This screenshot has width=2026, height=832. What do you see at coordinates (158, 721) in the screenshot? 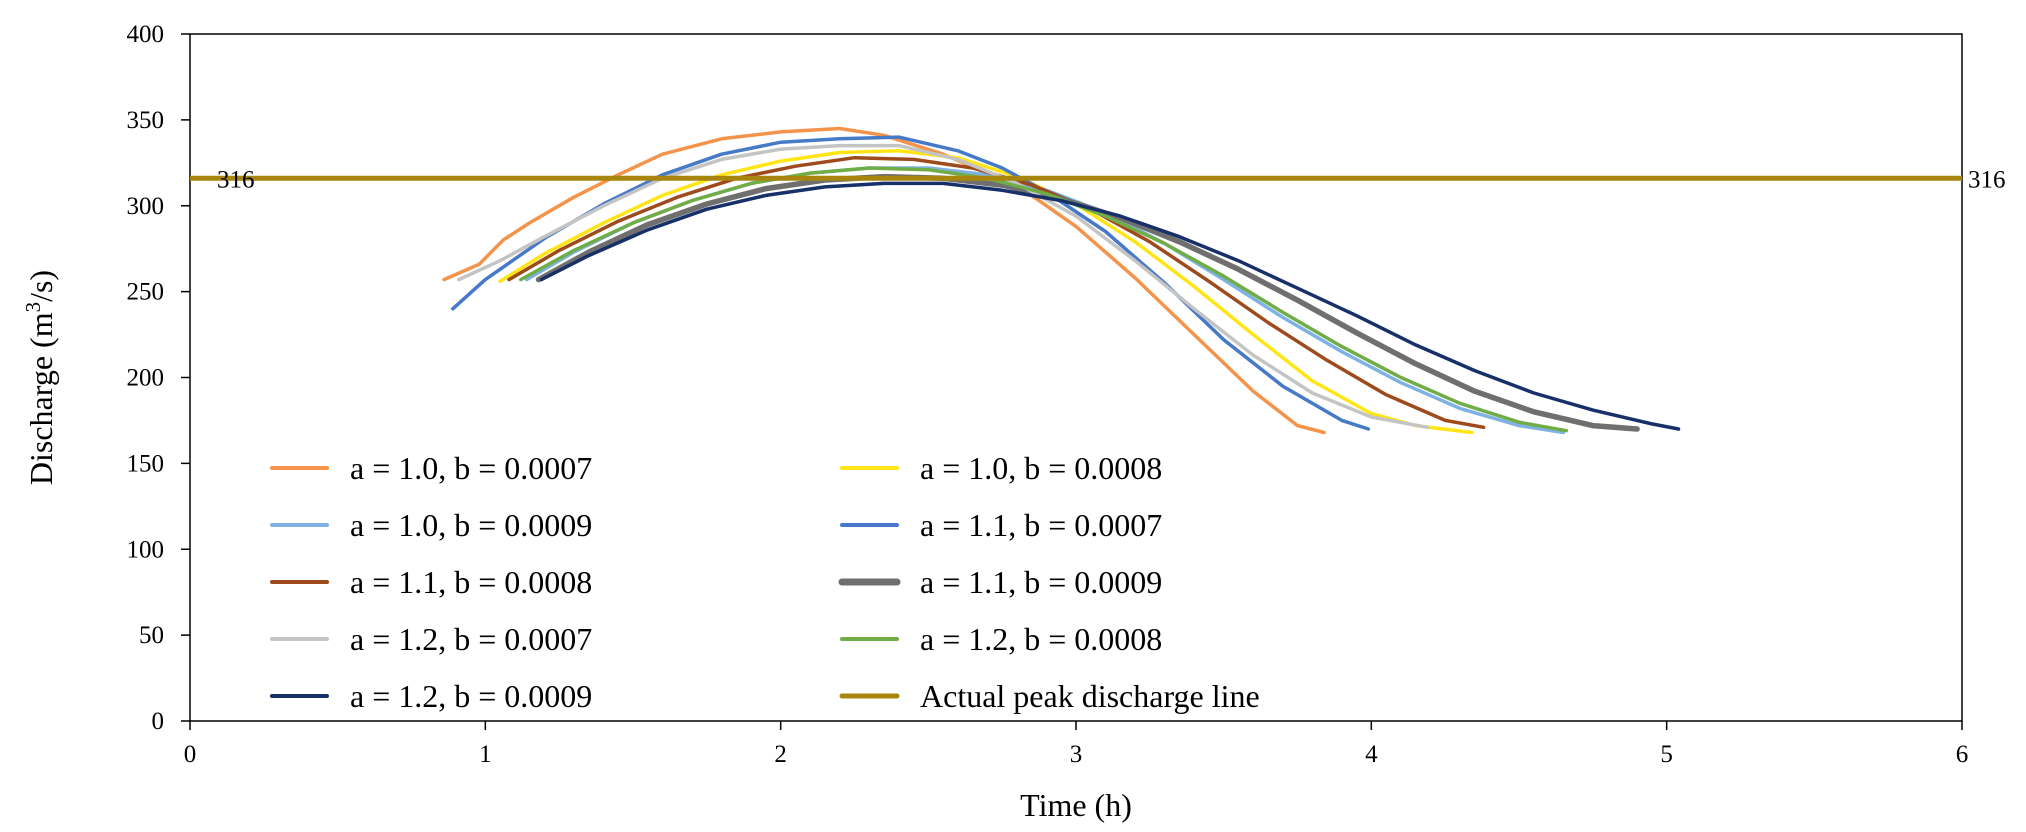
I see `y-tick-label: 0` at bounding box center [158, 721].